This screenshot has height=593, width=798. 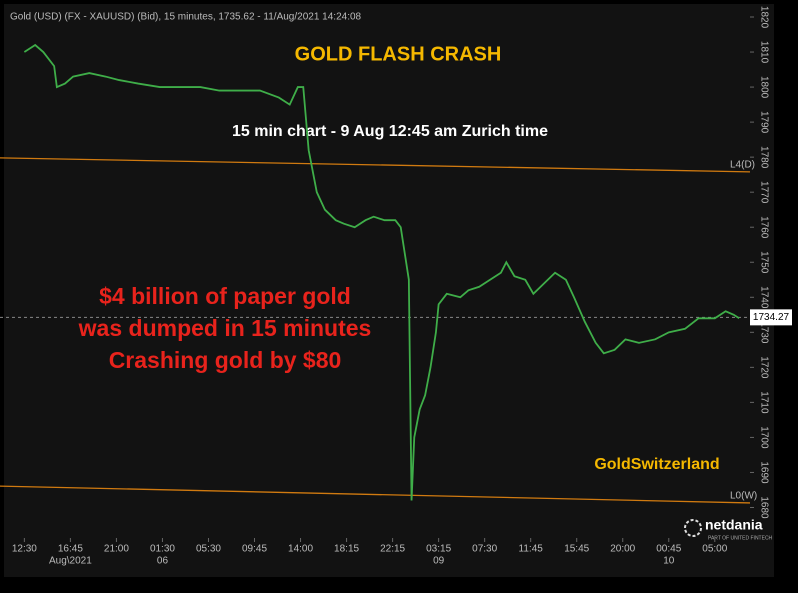 What do you see at coordinates (763, 367) in the screenshot?
I see `y-tick-label: 1720` at bounding box center [763, 367].